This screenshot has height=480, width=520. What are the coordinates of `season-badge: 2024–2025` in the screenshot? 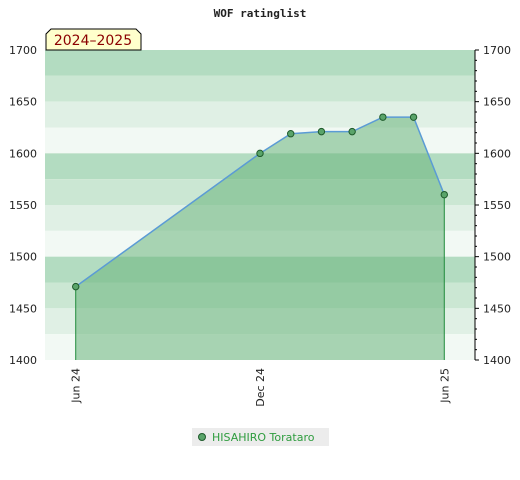 It's located at (93, 39).